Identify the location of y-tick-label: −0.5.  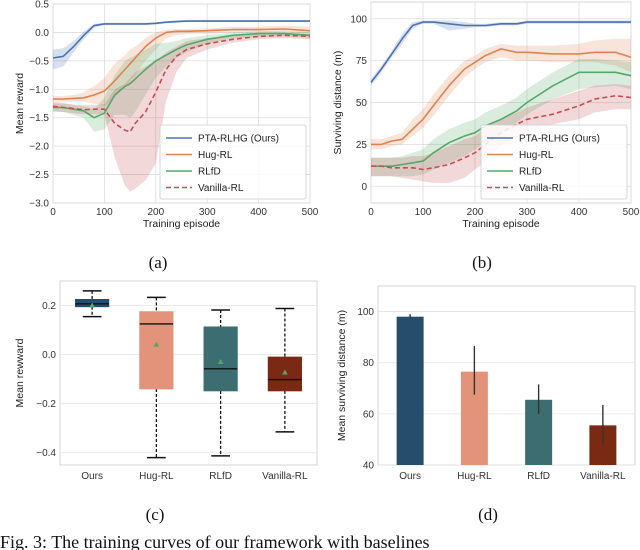
(39, 61).